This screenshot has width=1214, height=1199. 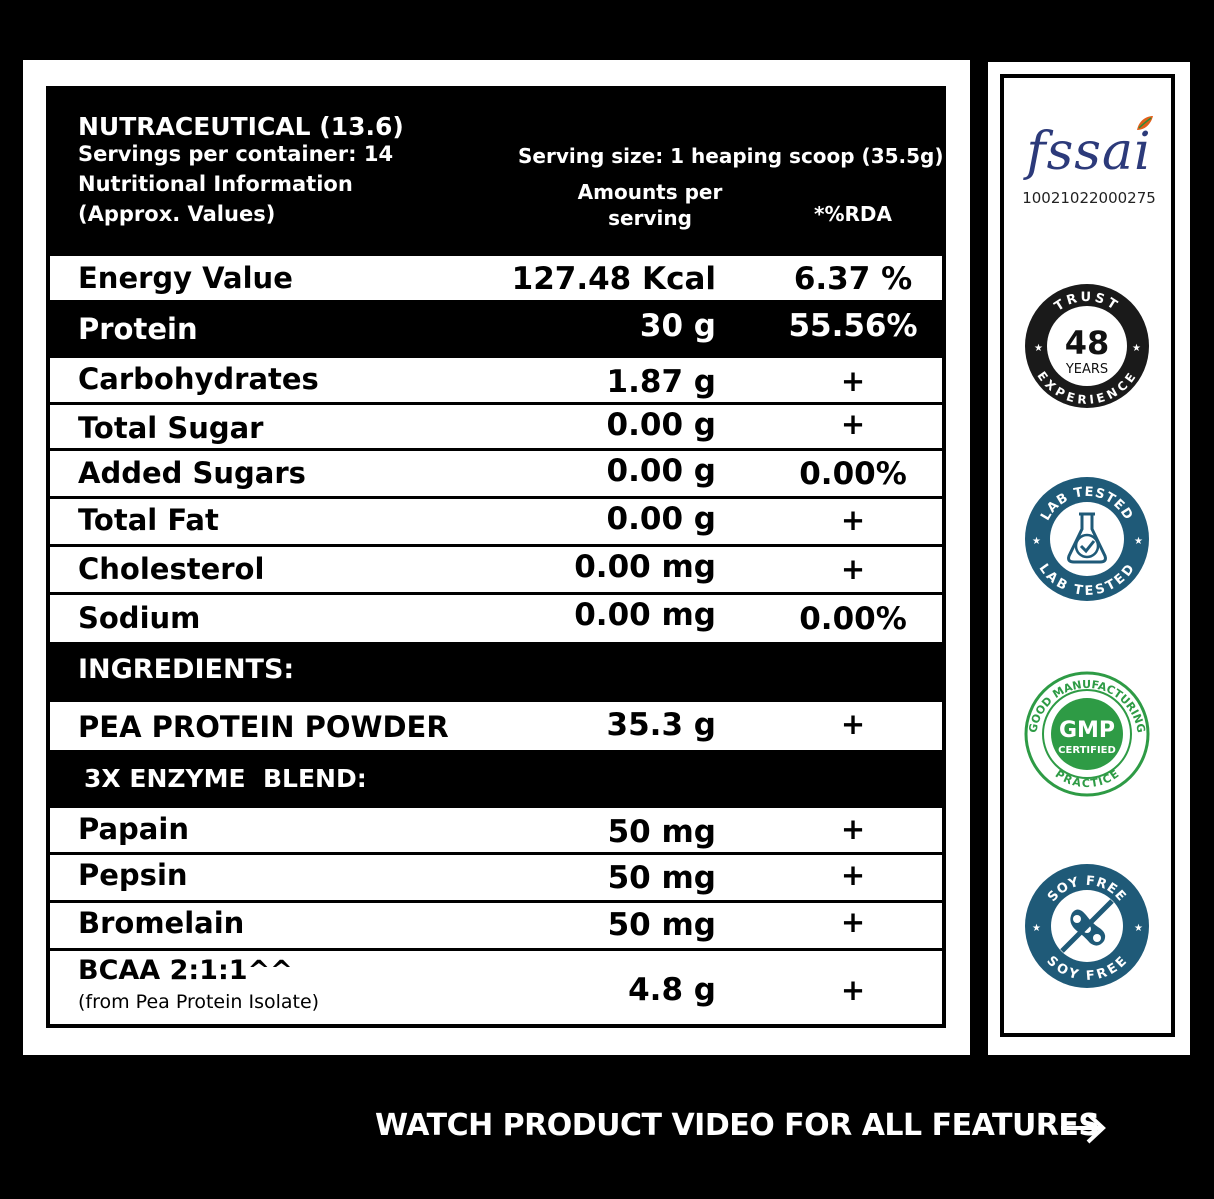 What do you see at coordinates (192, 473) in the screenshot?
I see `nutrient-label: Added Sugars` at bounding box center [192, 473].